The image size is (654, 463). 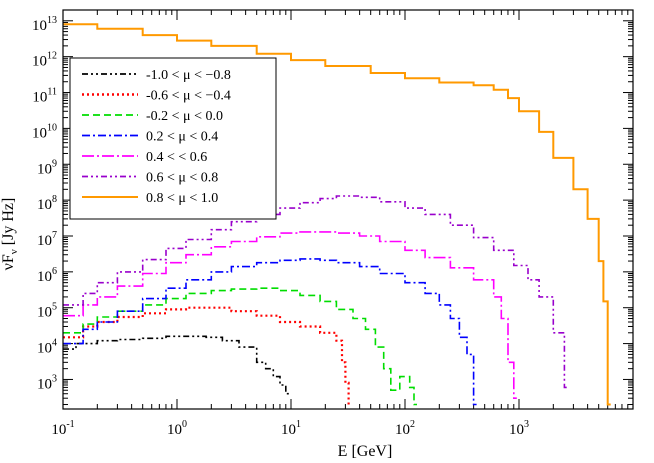 What do you see at coordinates (176, 157) in the screenshot?
I see `legend-label-4: 0.4 < < 0.6` at bounding box center [176, 157].